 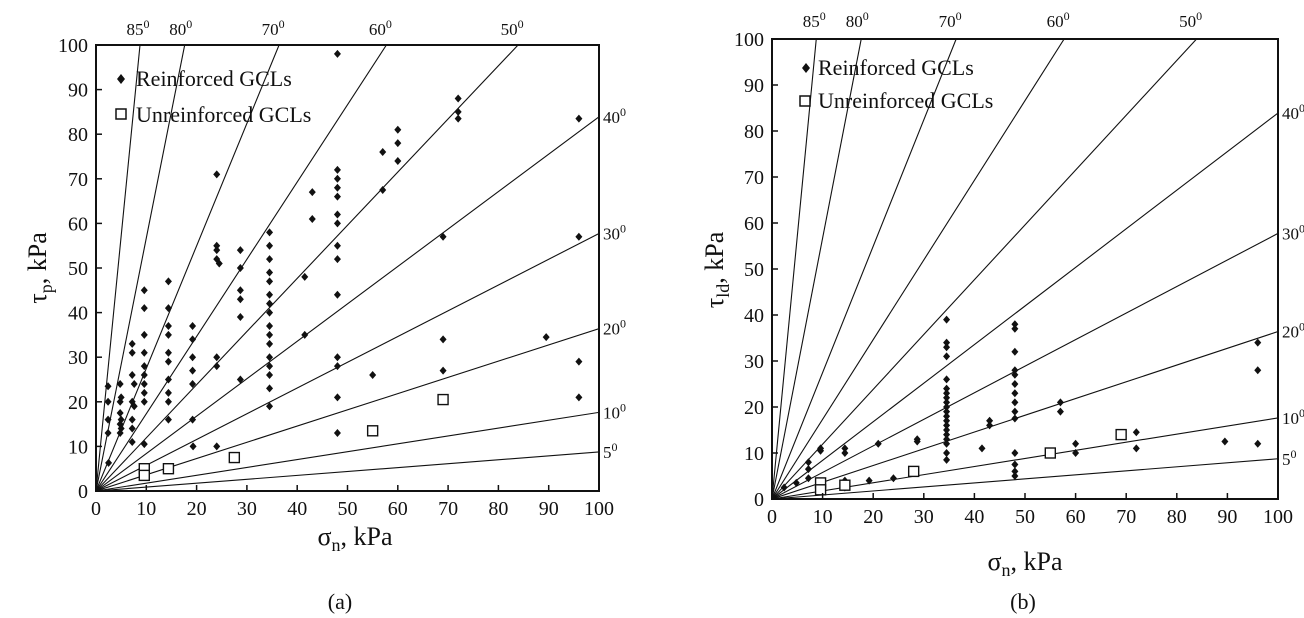 What do you see at coordinates (78, 358) in the screenshot?
I see `y-tick-label: 30` at bounding box center [78, 358].